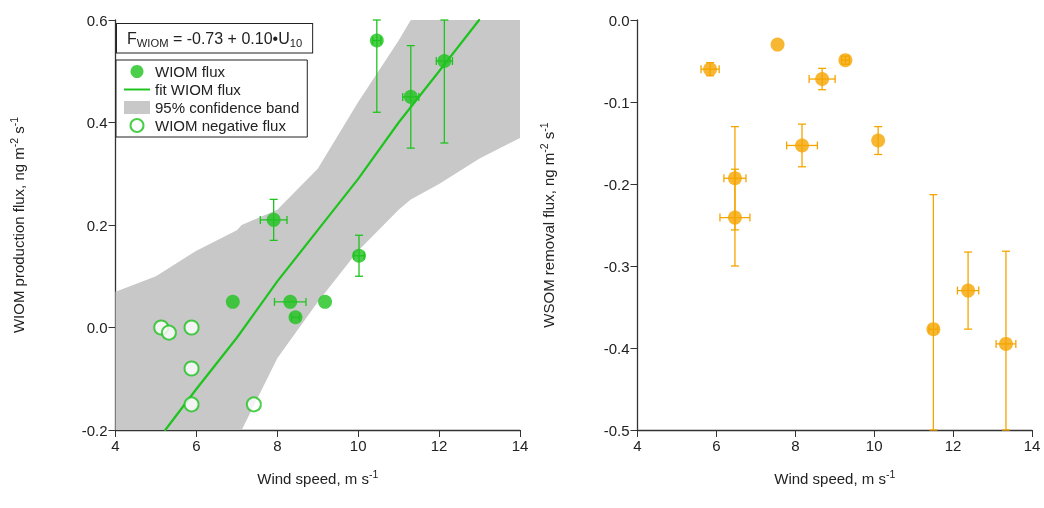 Image resolution: width=1044 pixels, height=508 pixels. What do you see at coordinates (616, 102) in the screenshot?
I see `y-tick-label: -0.1` at bounding box center [616, 102].